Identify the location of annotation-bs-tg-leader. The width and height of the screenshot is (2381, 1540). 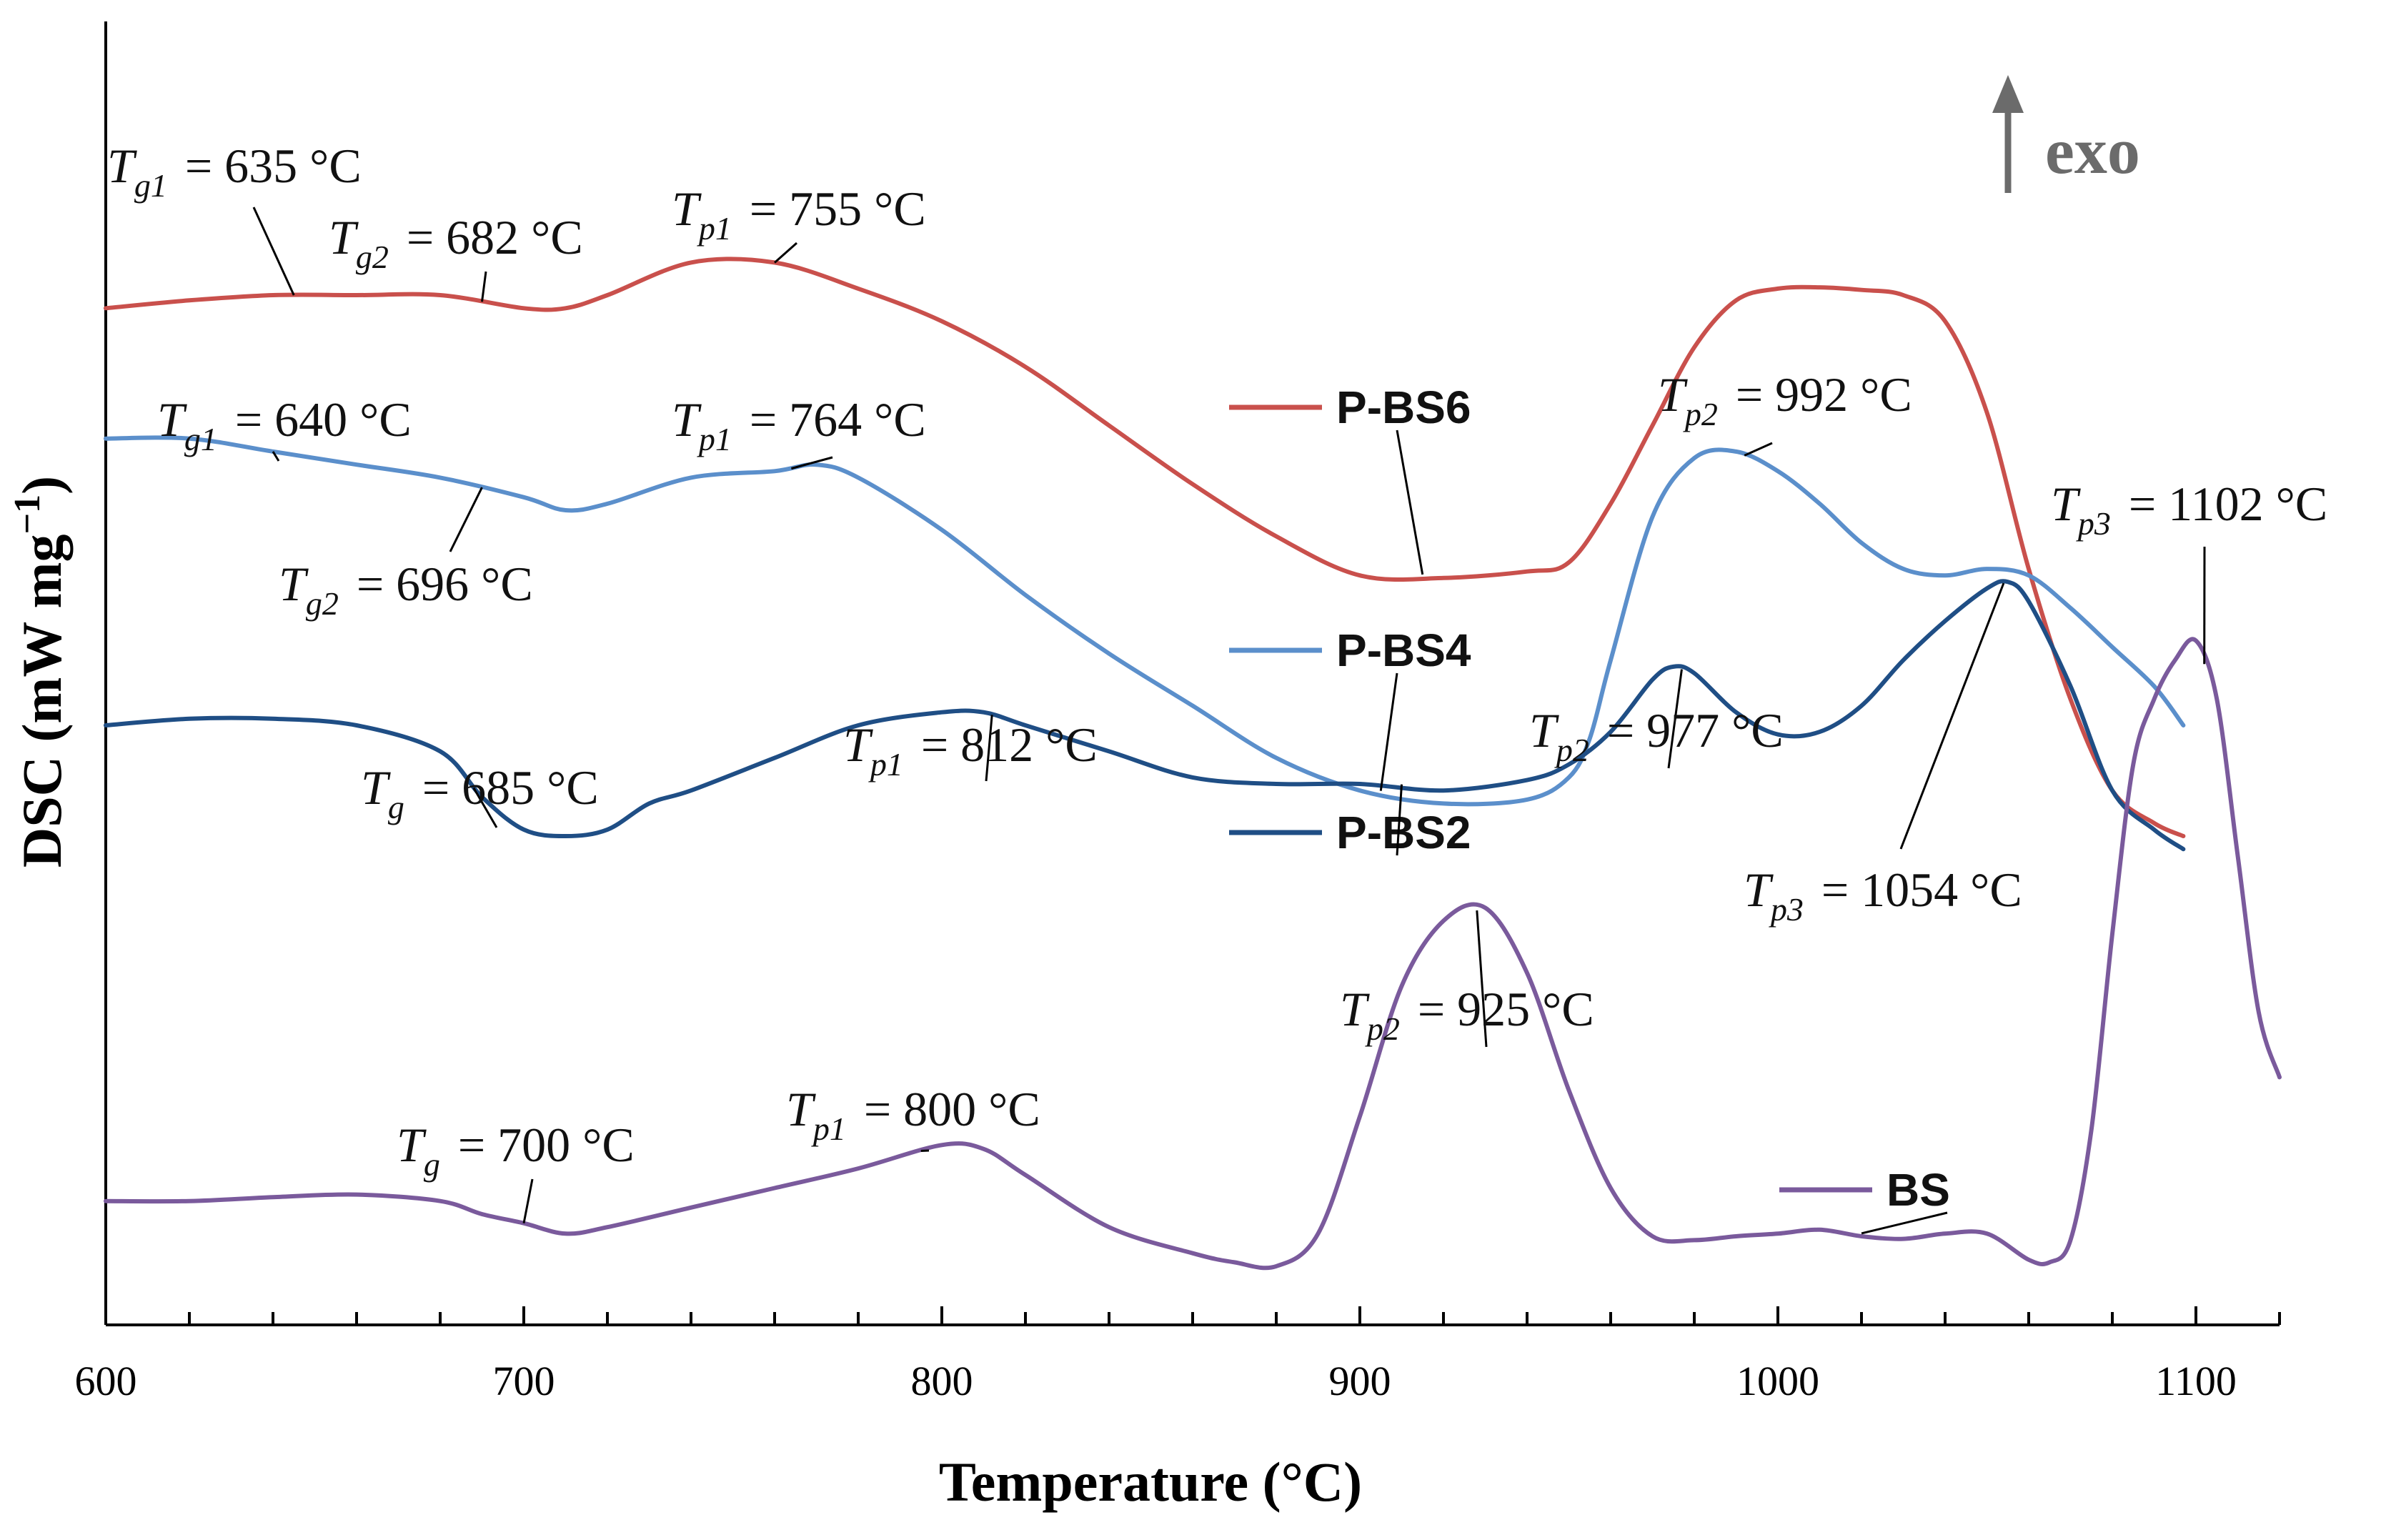
(528, 1201).